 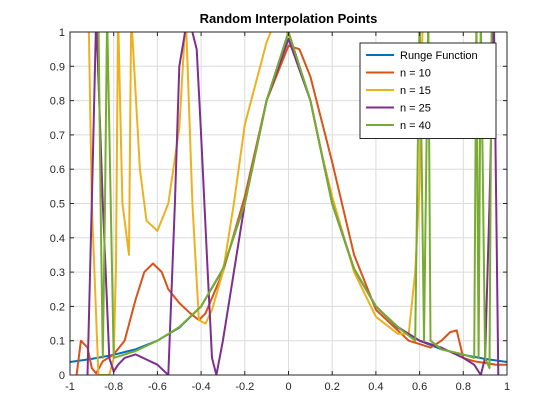 I want to click on x-tick-label: -1, so click(x=70, y=387).